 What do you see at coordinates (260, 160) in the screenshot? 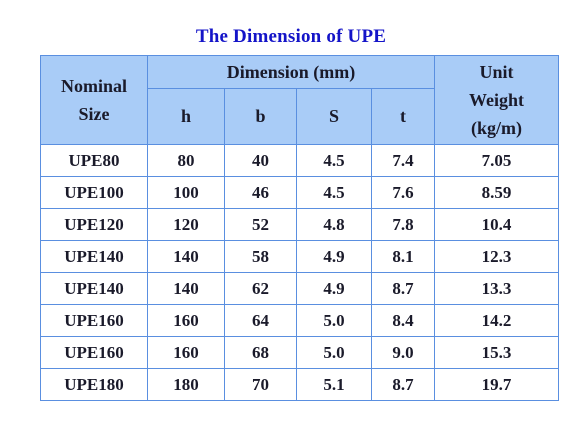
I see `b-cell: 40` at bounding box center [260, 160].